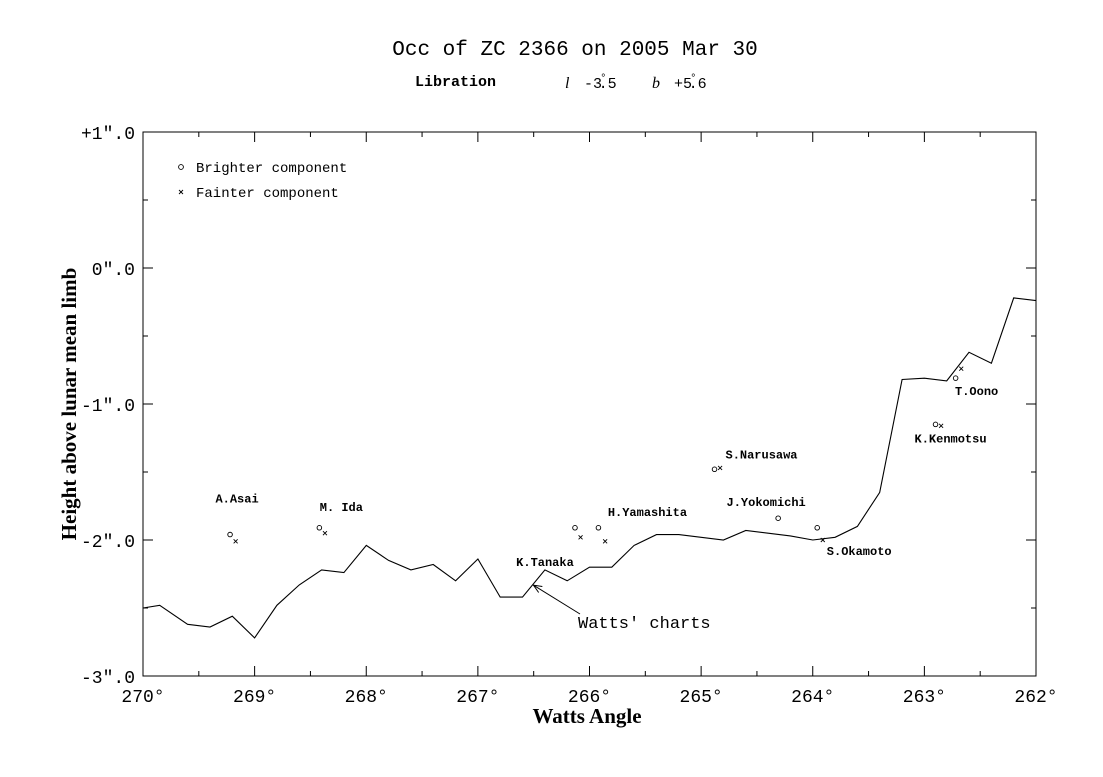 The image size is (1103, 777). Describe the element at coordinates (924, 698) in the screenshot. I see `x-tick-label: 263°` at that location.